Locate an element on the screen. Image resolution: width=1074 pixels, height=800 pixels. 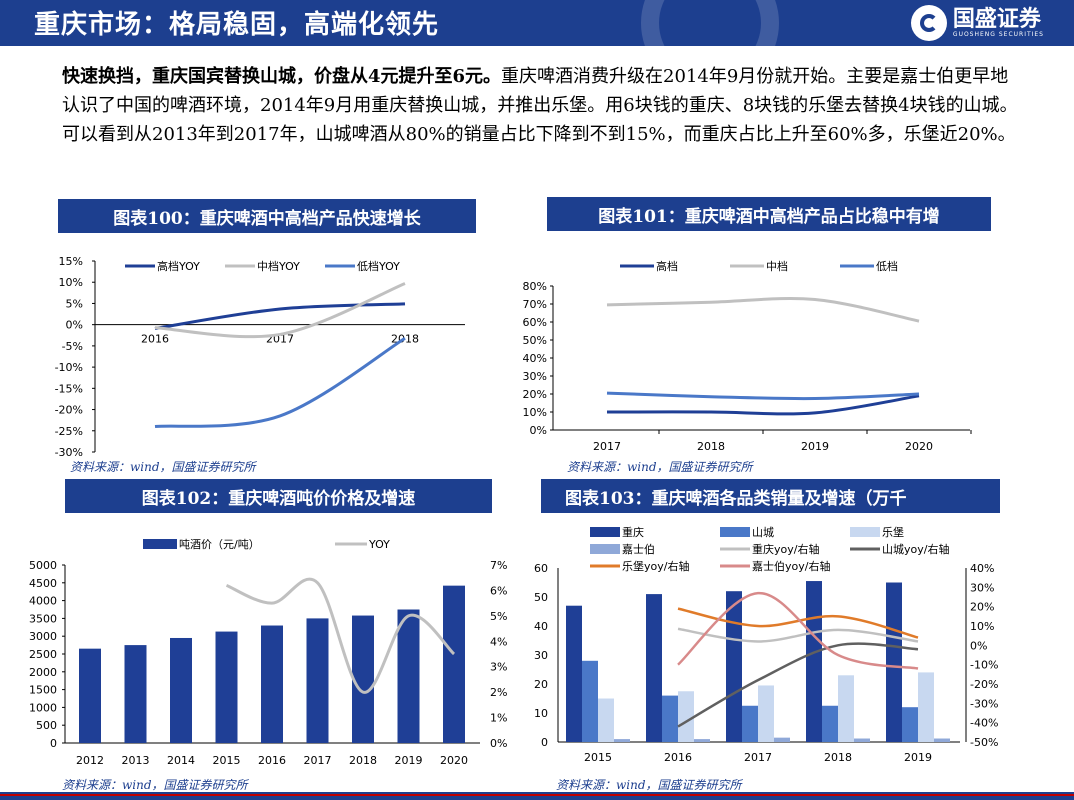
x-tick-label: 2016 is located at coordinates (155, 339).